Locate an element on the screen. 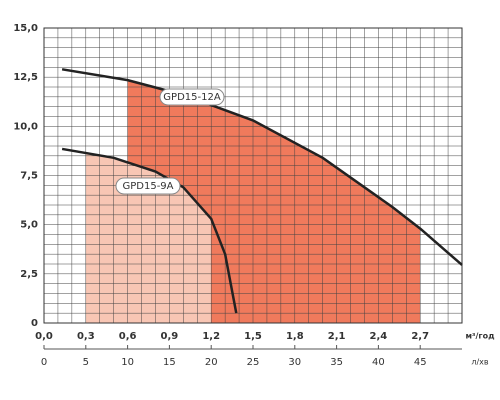  x-tick-label: 0,0 is located at coordinates (44, 336).